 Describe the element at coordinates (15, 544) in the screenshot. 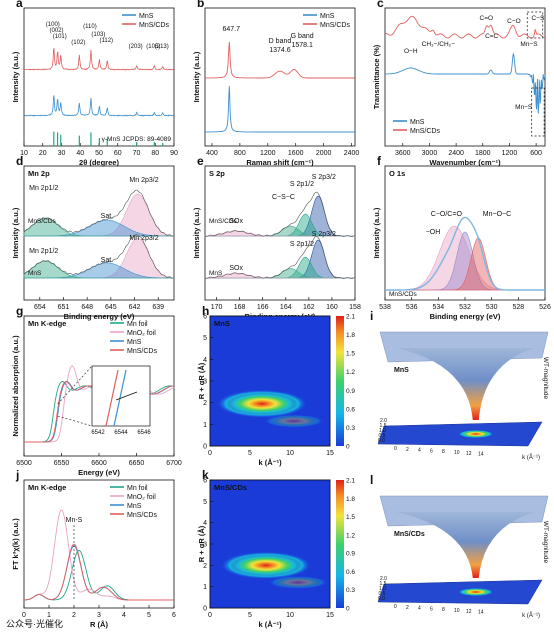

I see `y-axis-label: FT k³χ(k) (a.u.)` at that location.